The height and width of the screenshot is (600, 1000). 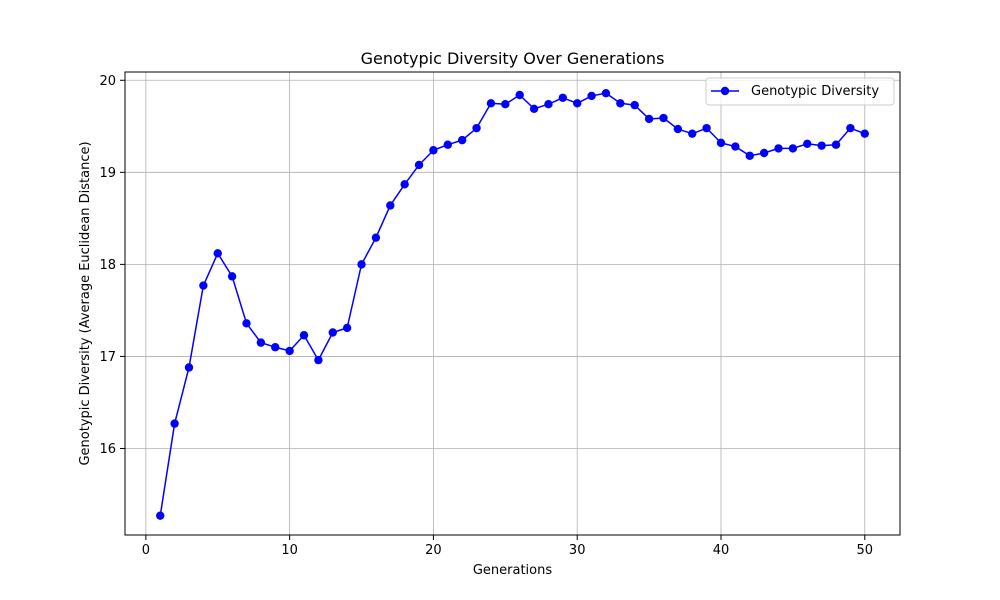 I want to click on x-tick-label: 20, so click(x=433, y=550).